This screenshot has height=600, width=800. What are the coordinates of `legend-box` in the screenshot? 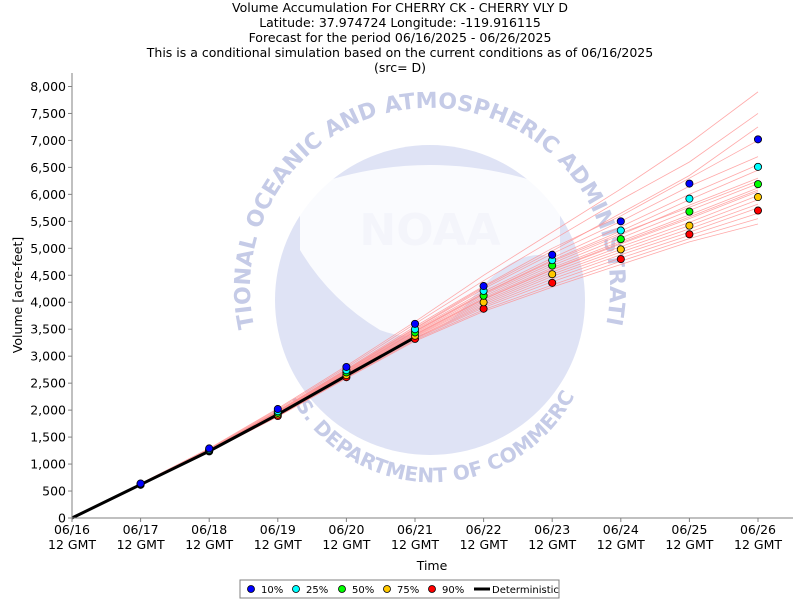 It's located at (399, 589).